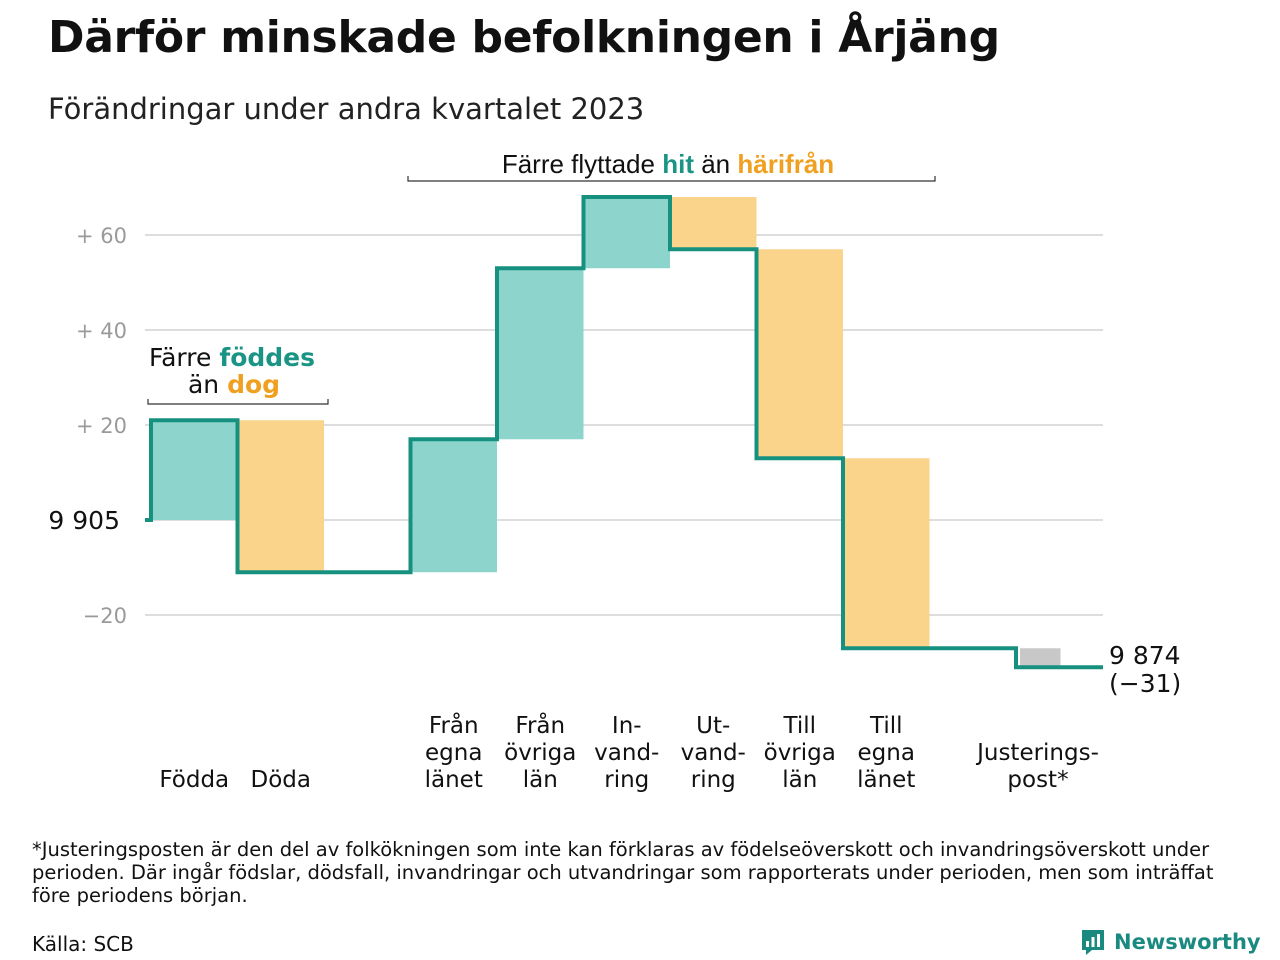 This screenshot has width=1280, height=960. I want to click on migration-bracket, so click(671, 179).